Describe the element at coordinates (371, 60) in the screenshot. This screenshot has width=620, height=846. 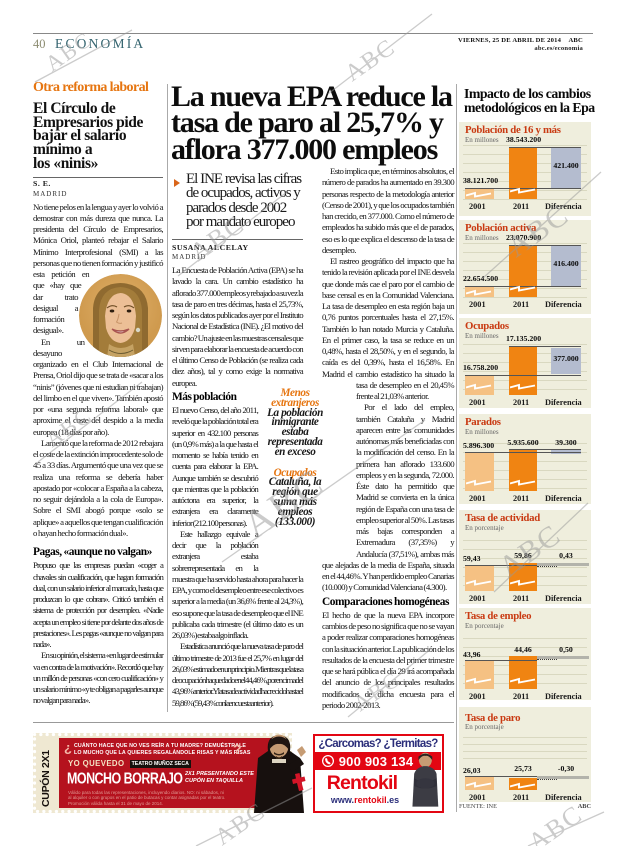
I see `svg-text: ABC` at that location.